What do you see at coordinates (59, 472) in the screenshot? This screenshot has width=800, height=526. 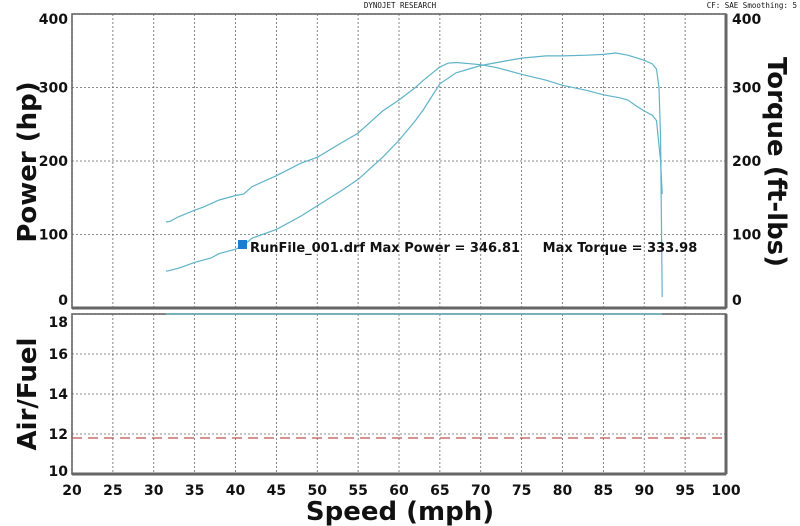 I see `y-tick-label-afr: 10` at bounding box center [59, 472].